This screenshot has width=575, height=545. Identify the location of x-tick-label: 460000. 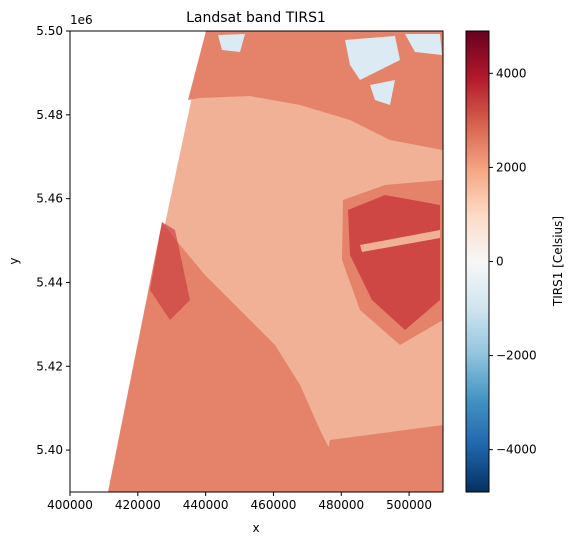
(274, 505).